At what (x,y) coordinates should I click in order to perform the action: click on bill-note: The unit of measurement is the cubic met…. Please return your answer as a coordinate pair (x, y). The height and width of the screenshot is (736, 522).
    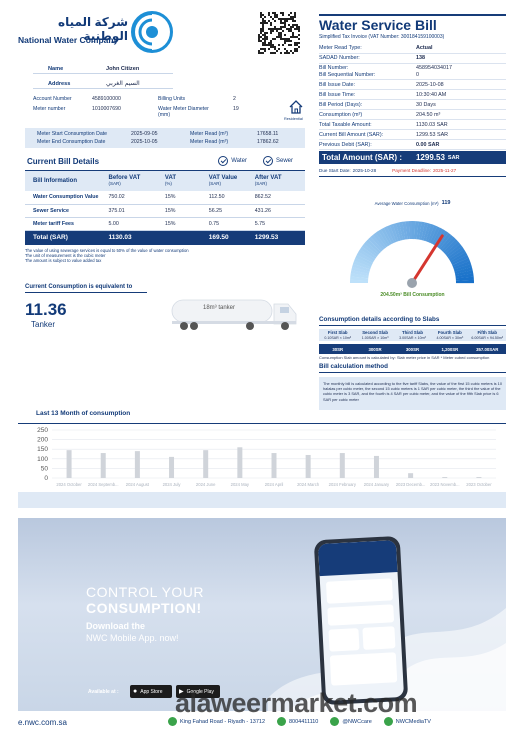
    Looking at the image, I should click on (65, 256).